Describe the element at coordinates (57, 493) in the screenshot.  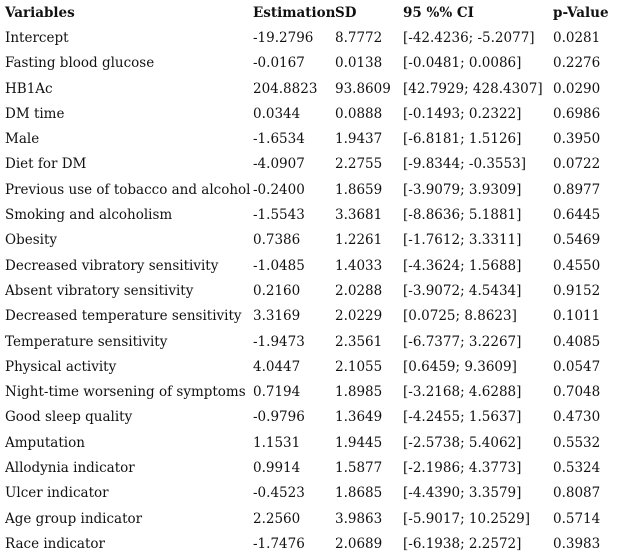
I see `cell-variable: Ulcer indicator` at that location.